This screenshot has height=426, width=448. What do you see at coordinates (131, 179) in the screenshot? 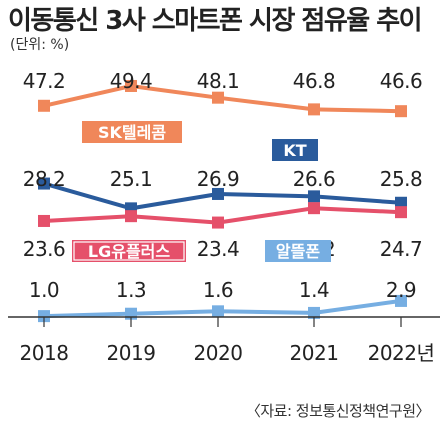
I see `data-value-label: 25.1` at bounding box center [131, 179].